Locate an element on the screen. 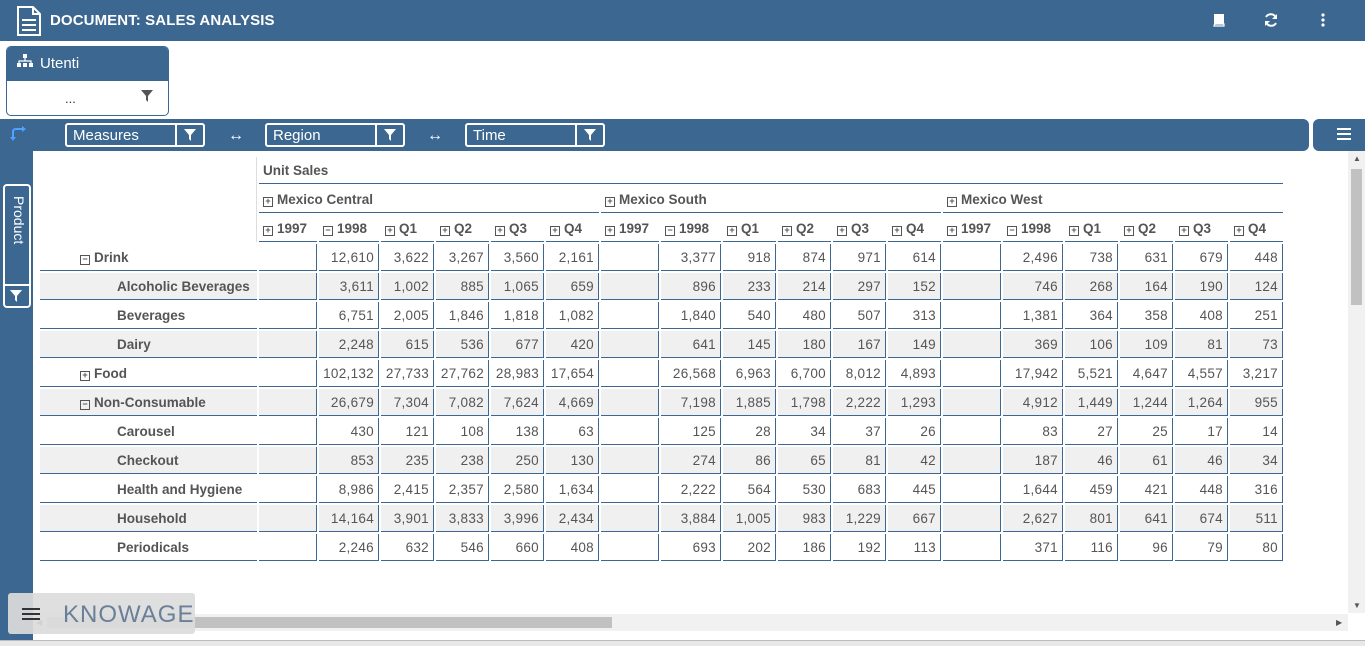 The image size is (1365, 646). side-menu-button is located at coordinates (1339, 135).